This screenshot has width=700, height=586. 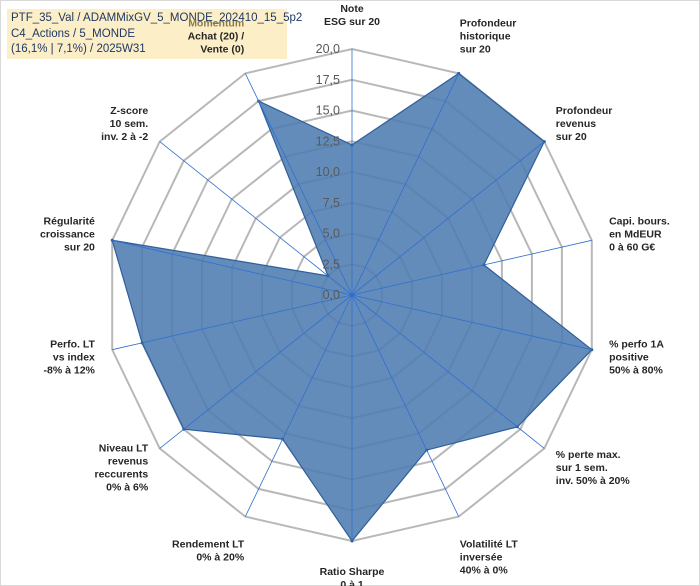 What do you see at coordinates (584, 124) in the screenshot?
I see `axis-label: Profondeur revenus sur 20` at bounding box center [584, 124].